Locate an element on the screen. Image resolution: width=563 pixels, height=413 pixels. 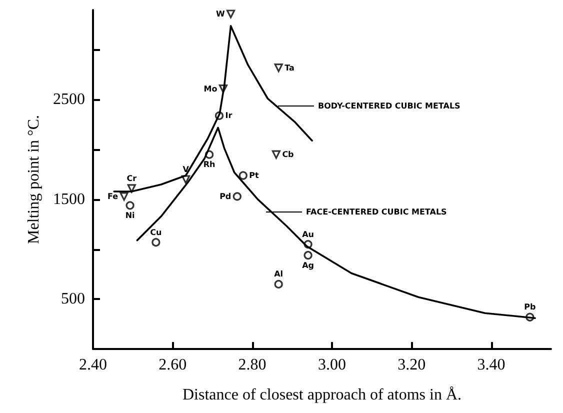
y-tick-label: 1500 is located at coordinates (69, 199).